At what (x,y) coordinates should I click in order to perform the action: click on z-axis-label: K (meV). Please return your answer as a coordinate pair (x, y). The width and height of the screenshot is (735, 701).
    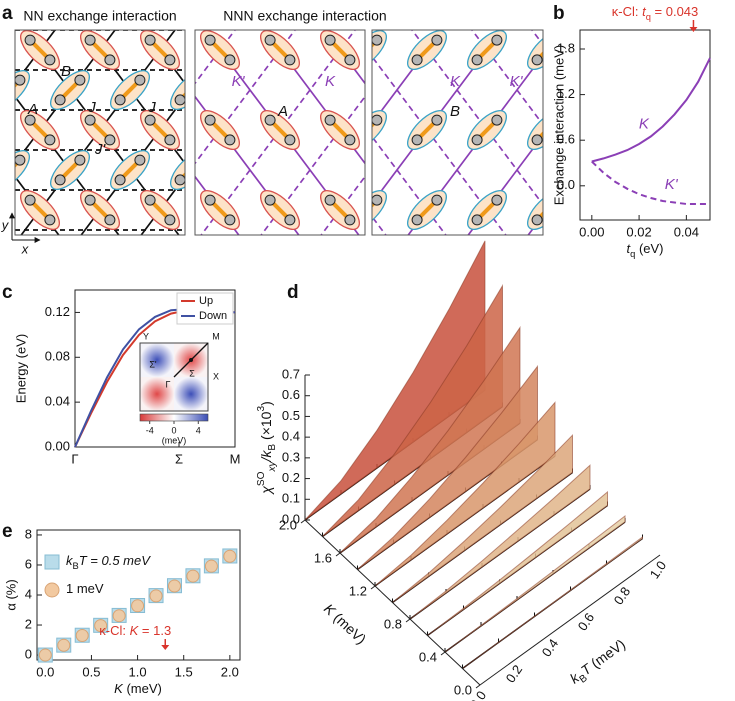
    Looking at the image, I should click on (345, 623).